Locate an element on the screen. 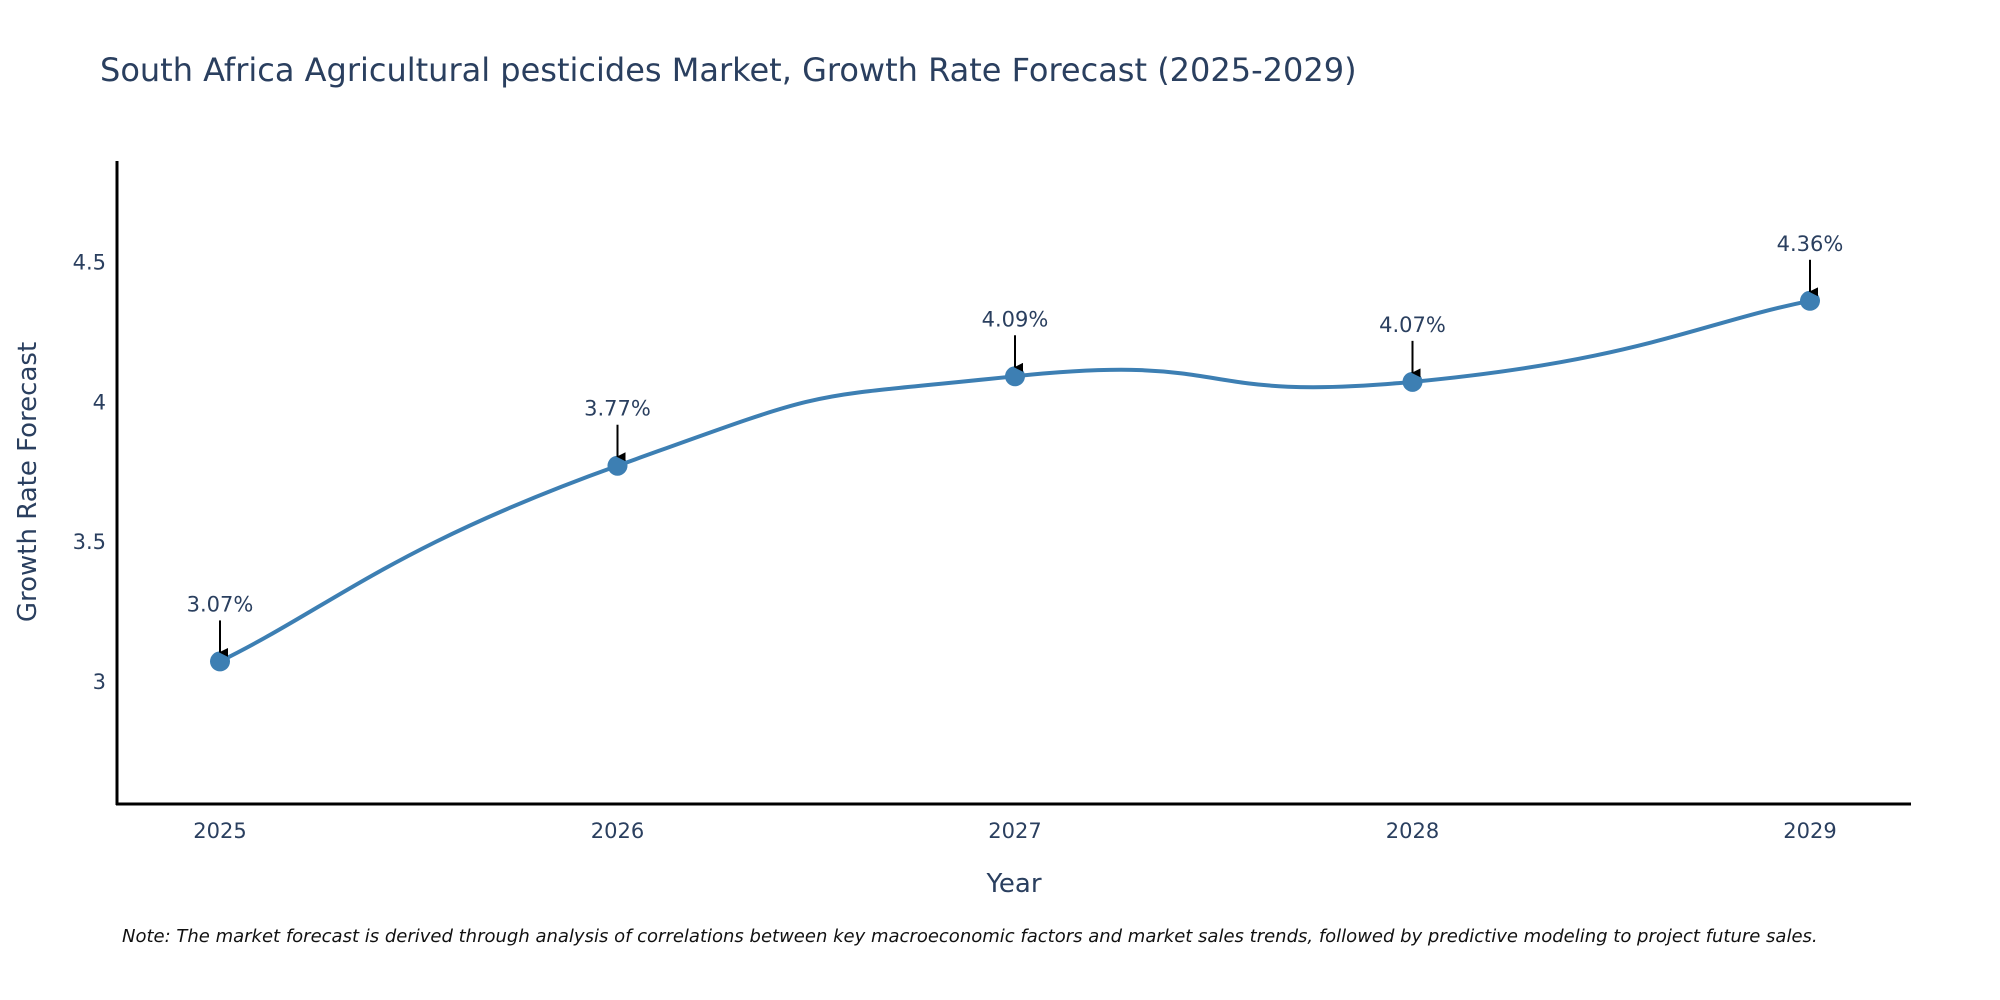 Image resolution: width=2000 pixels, height=1000 pixels. data-label: 4.07% is located at coordinates (1412, 325).